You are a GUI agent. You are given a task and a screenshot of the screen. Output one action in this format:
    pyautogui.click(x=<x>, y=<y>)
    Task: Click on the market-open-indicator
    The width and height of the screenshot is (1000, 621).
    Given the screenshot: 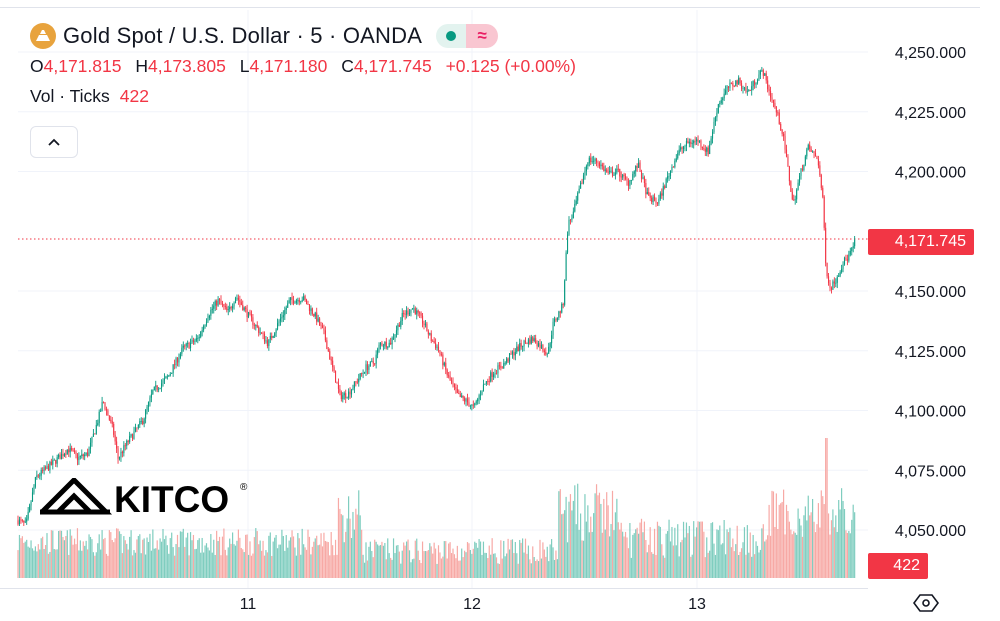 What is the action you would take?
    pyautogui.click(x=451, y=36)
    